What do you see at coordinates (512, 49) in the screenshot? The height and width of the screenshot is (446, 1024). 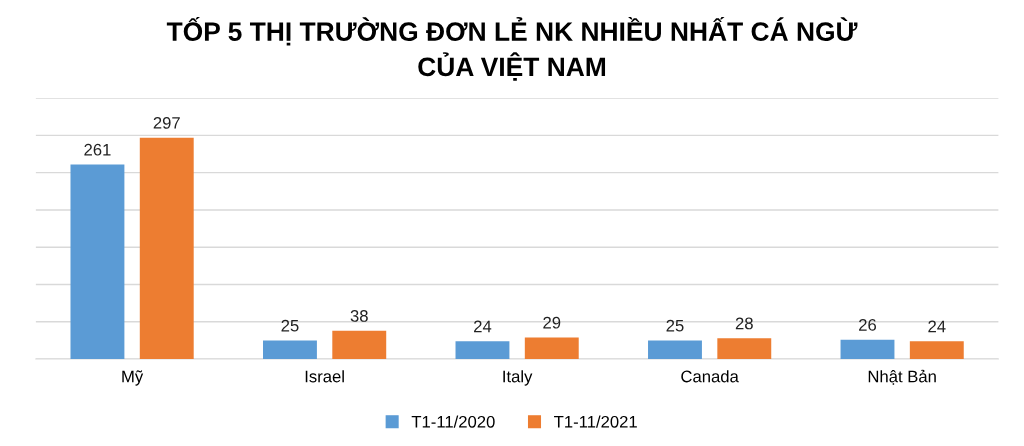 I see `chart-title: TỐP 5 THỊ TRƯỜNG ĐƠN LẺ NK NHIỀU NHẤT CÁ NGỪ CỦA VIỆT NAM` at bounding box center [512, 49].